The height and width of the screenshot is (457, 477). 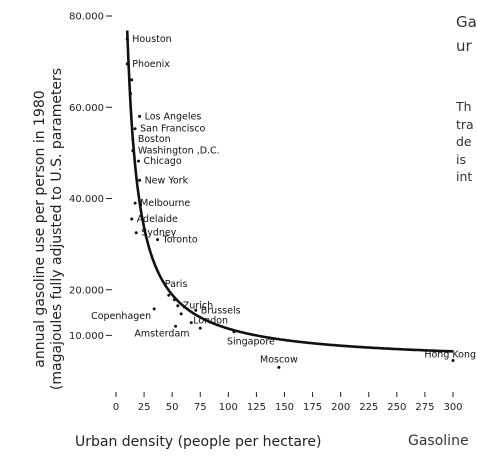 I want to click on x-axis-title: Urban density (people per hectare), so click(x=198, y=442).